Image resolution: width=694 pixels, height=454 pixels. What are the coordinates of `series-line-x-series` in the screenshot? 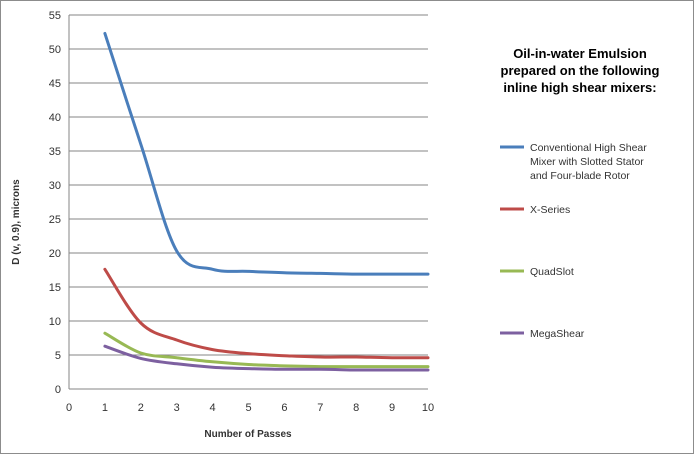 It's located at (266, 313).